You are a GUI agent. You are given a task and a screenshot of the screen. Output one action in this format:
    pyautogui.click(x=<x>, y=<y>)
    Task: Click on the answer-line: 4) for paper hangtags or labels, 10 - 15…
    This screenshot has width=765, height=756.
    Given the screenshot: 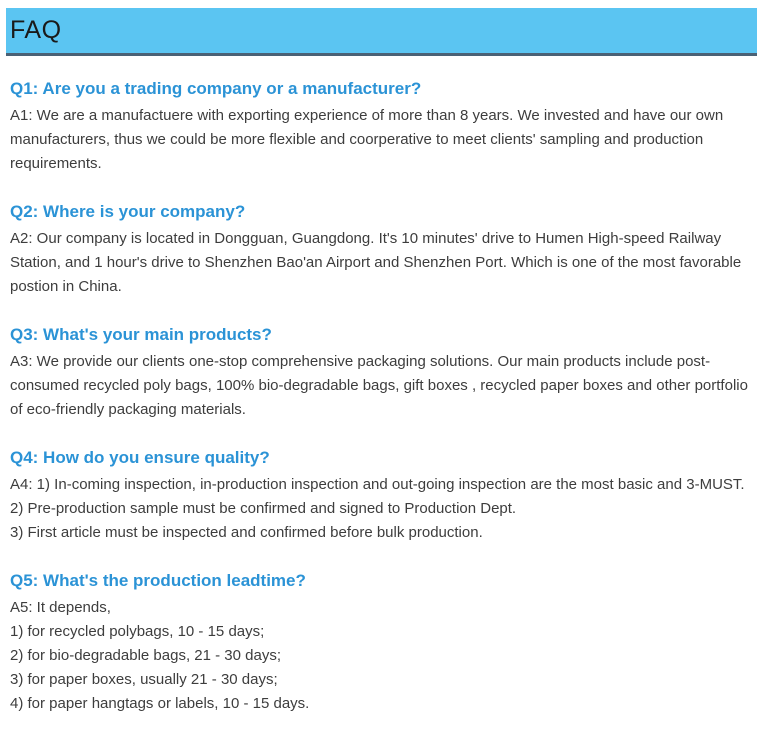 What is the action you would take?
    pyautogui.click(x=160, y=703)
    